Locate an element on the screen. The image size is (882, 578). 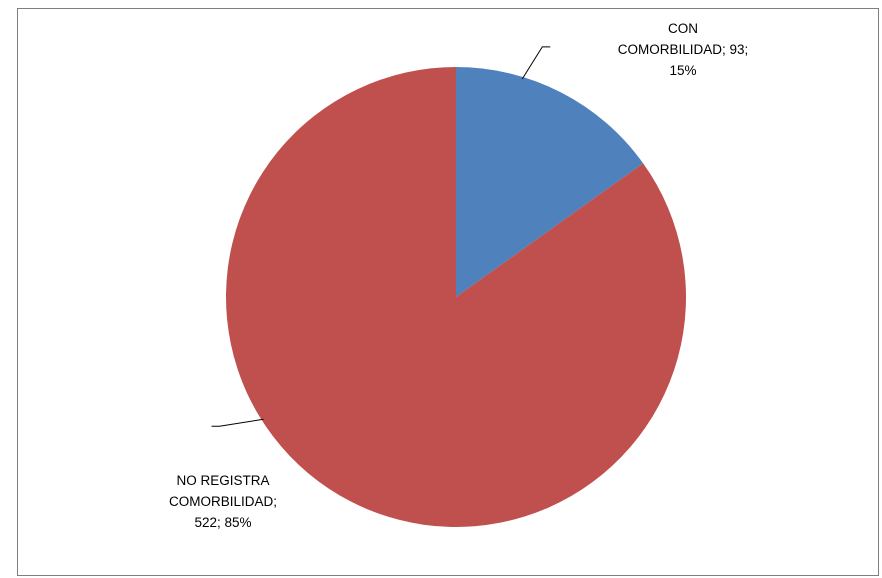
data-label-line: COMORBILIDAD; is located at coordinates (222, 501).